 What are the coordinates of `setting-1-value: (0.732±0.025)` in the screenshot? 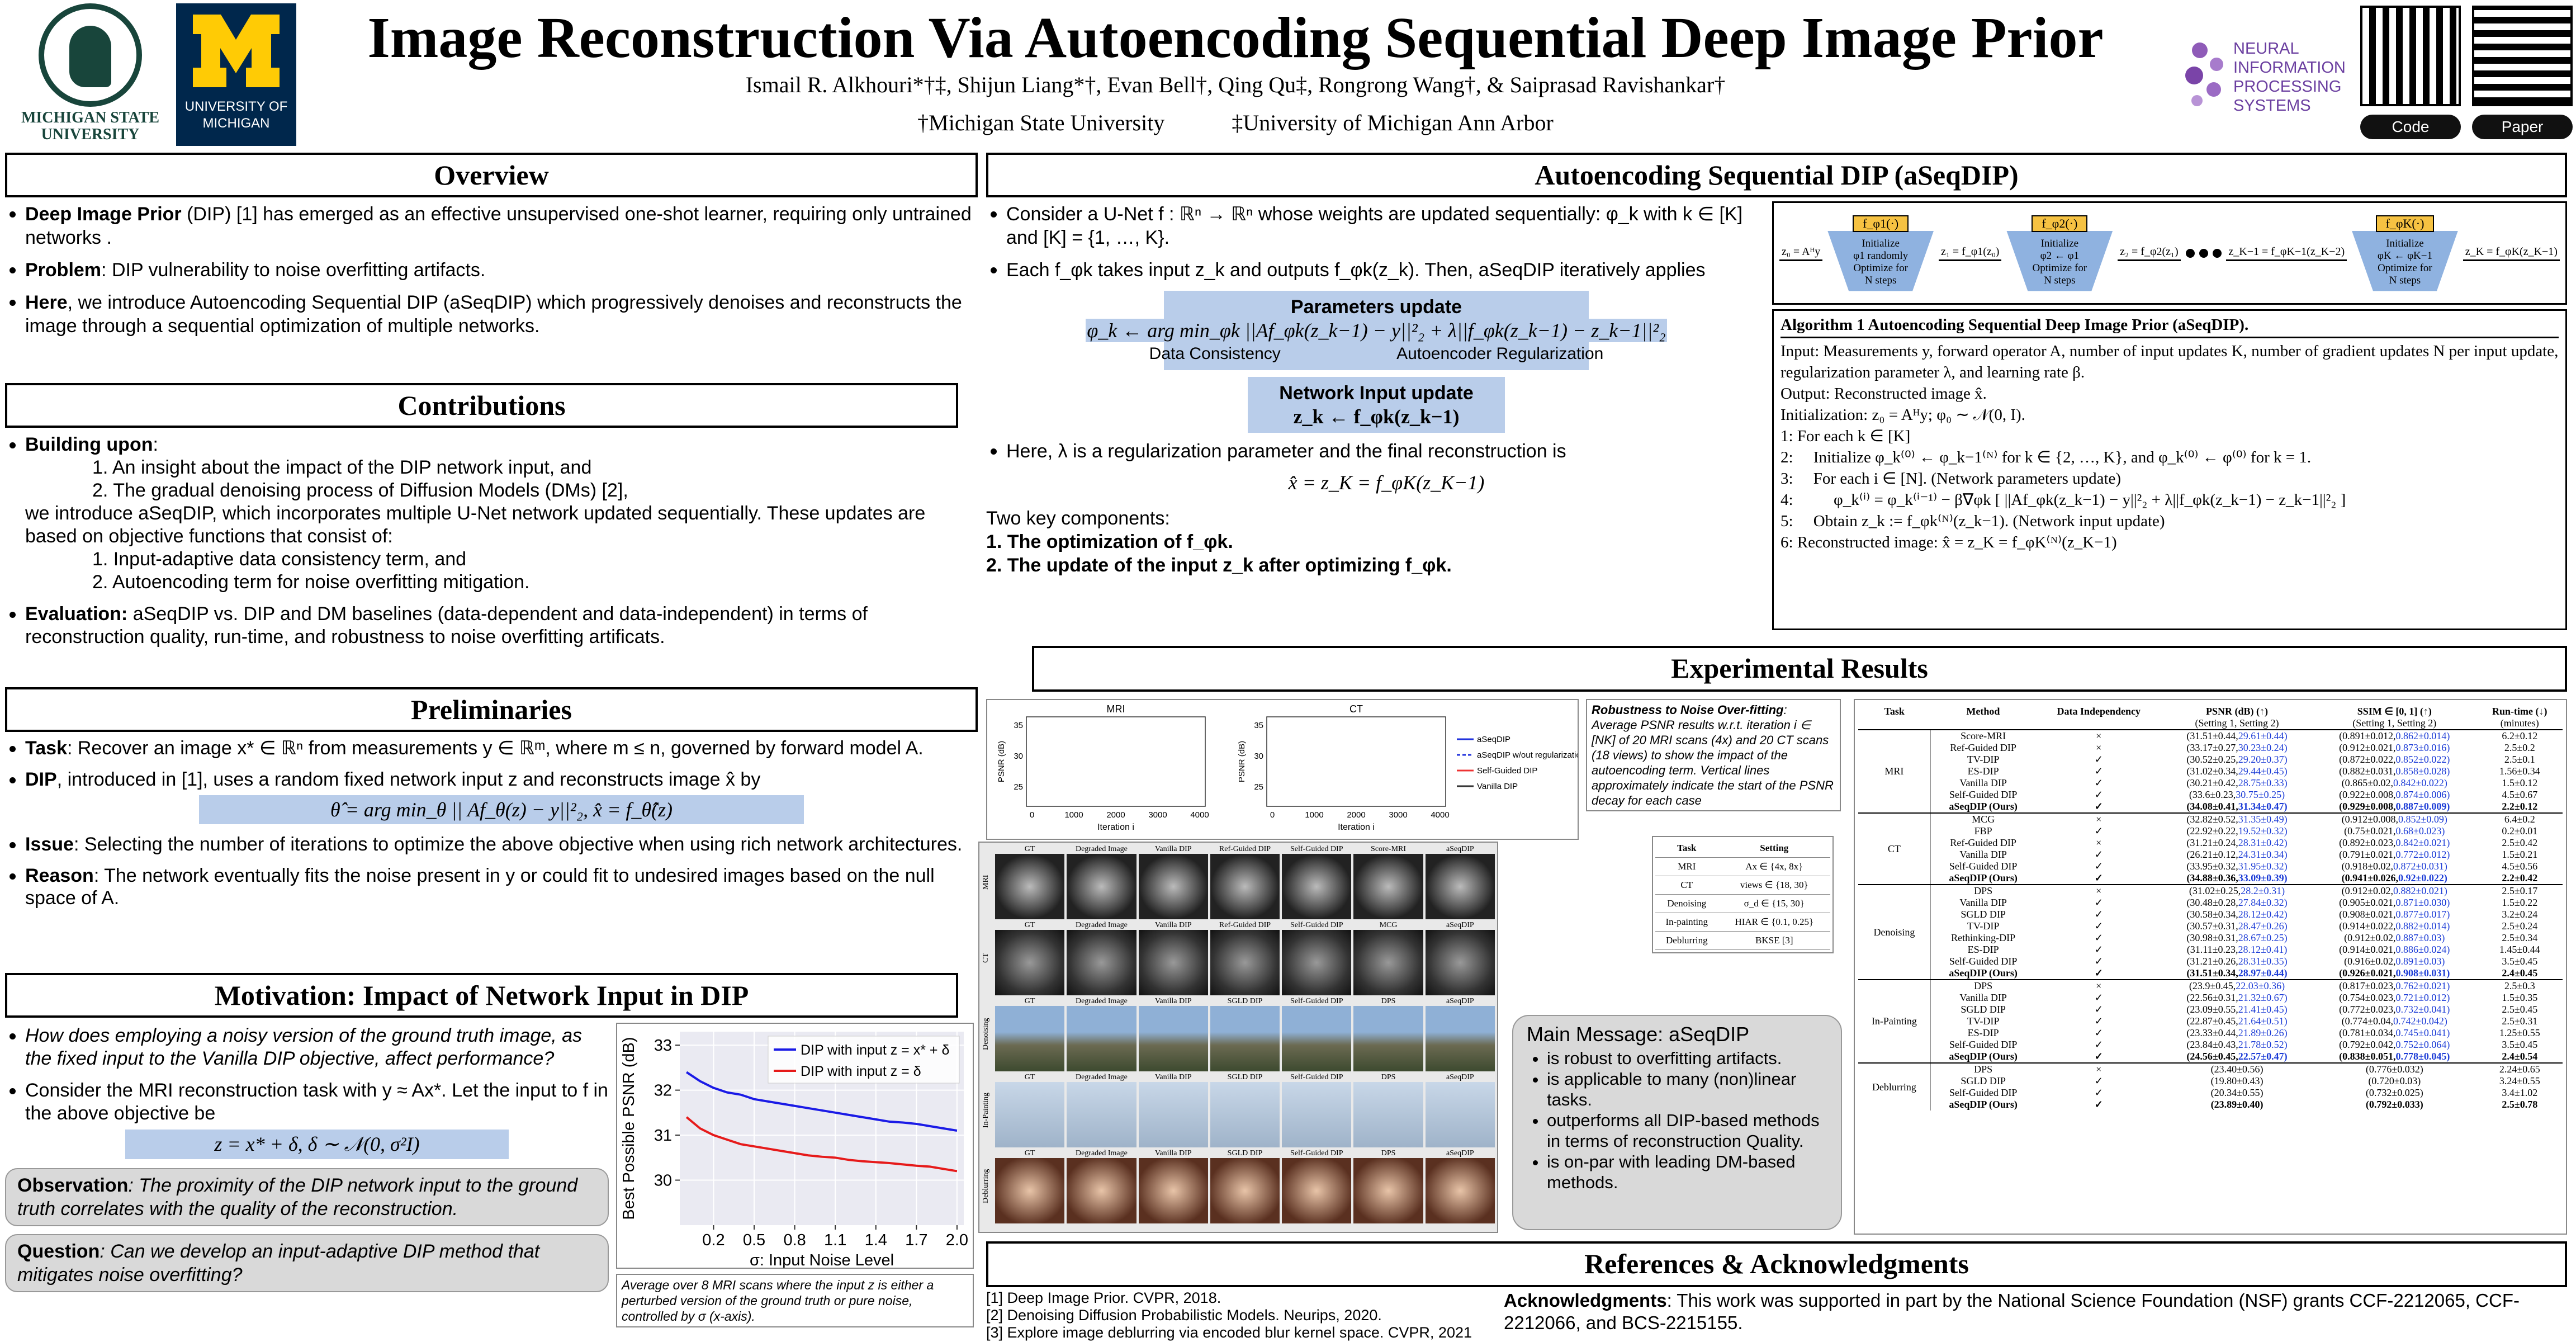 It's located at (2394, 1092).